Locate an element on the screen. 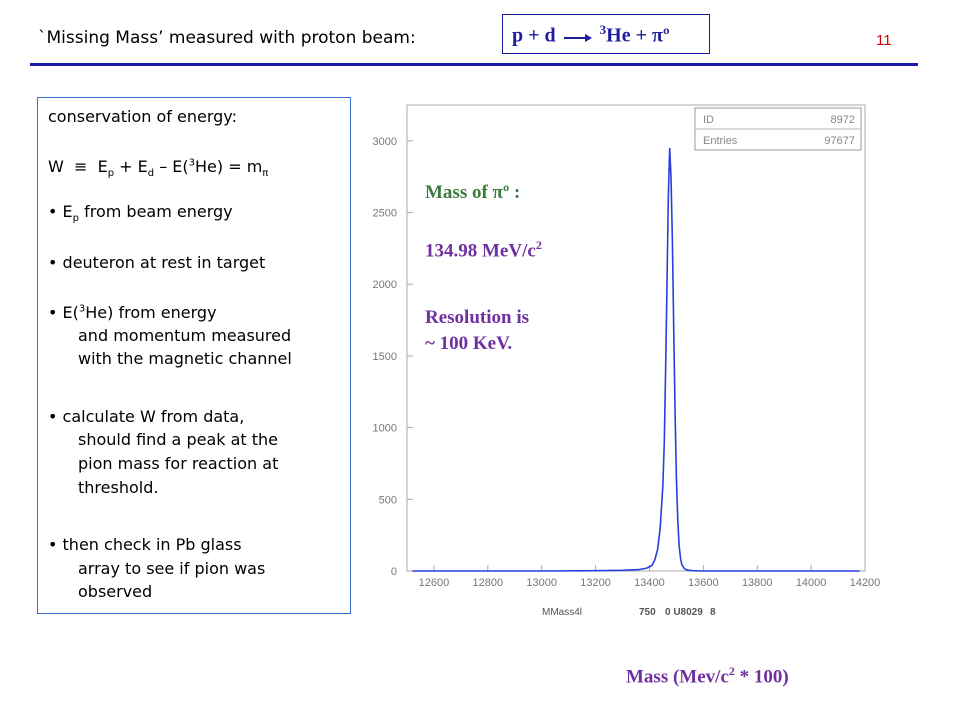  y-tick-label: 500 is located at coordinates (388, 500).